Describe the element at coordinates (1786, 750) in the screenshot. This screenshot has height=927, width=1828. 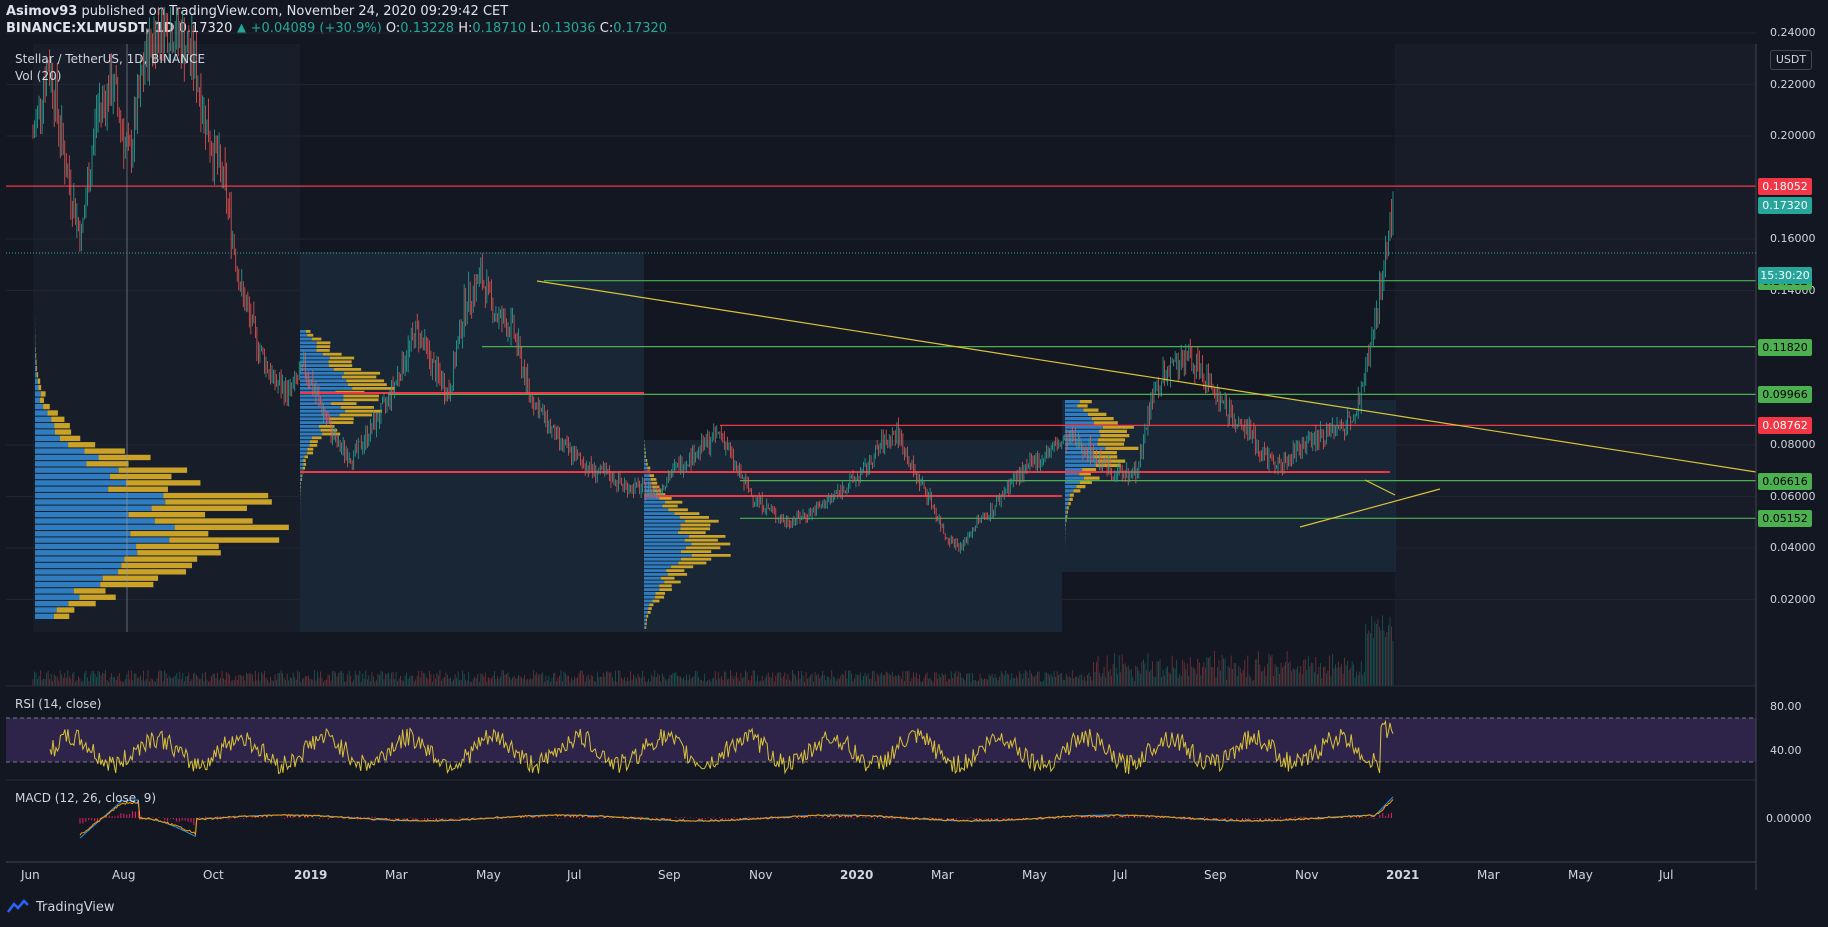
I see `rsi-tick-40: 40.00` at that location.